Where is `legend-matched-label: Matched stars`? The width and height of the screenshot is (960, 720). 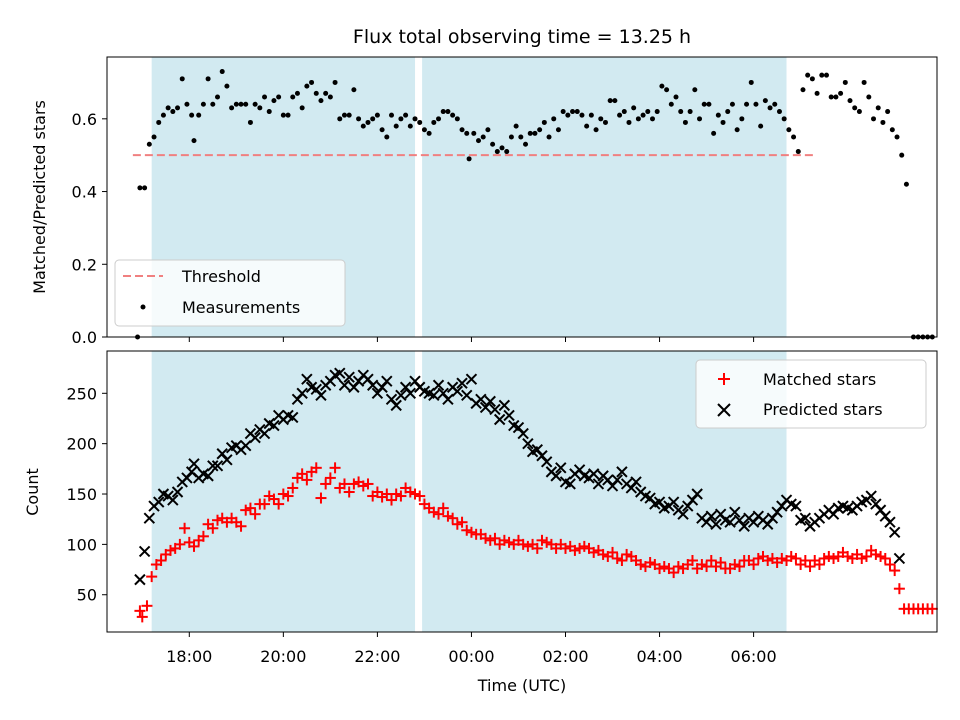 legend-matched-label: Matched stars is located at coordinates (819, 379).